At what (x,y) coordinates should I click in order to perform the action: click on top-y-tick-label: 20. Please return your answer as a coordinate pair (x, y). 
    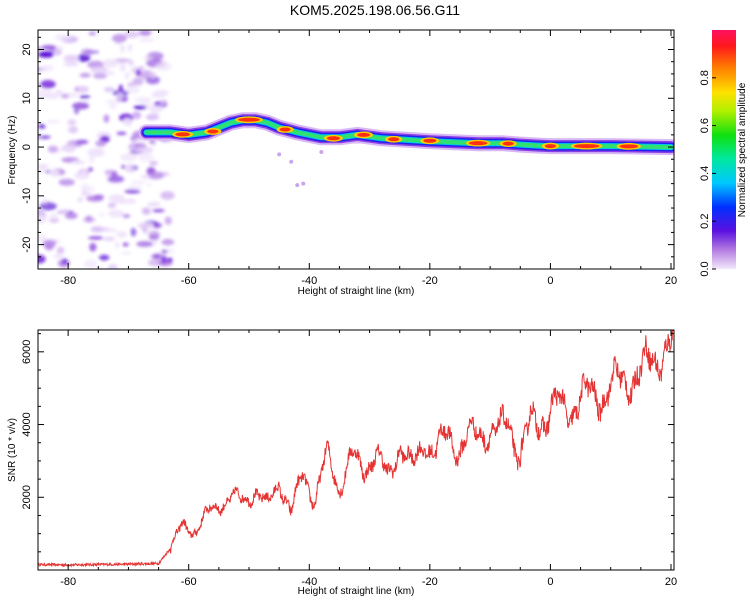
    Looking at the image, I should click on (27, 49).